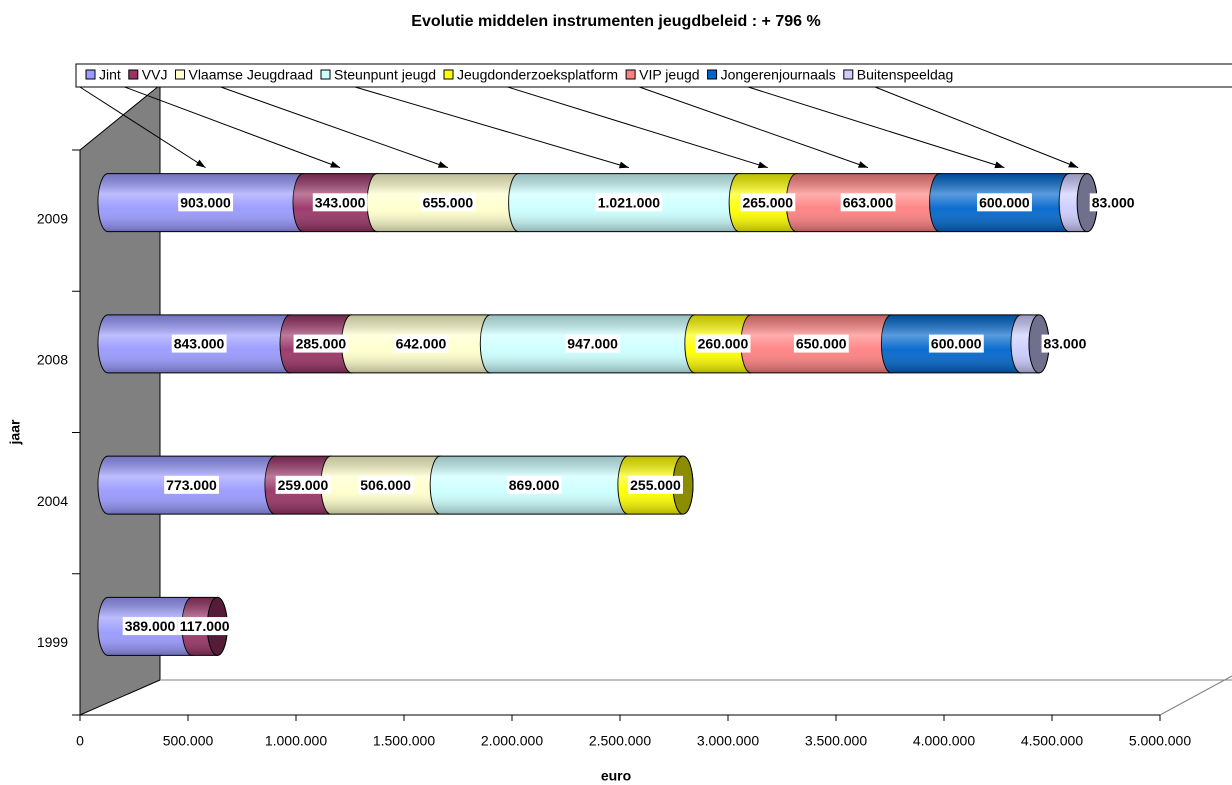 The height and width of the screenshot is (785, 1232). Describe the element at coordinates (905, 75) in the screenshot. I see `legend-label: Buitenspeeldag` at that location.